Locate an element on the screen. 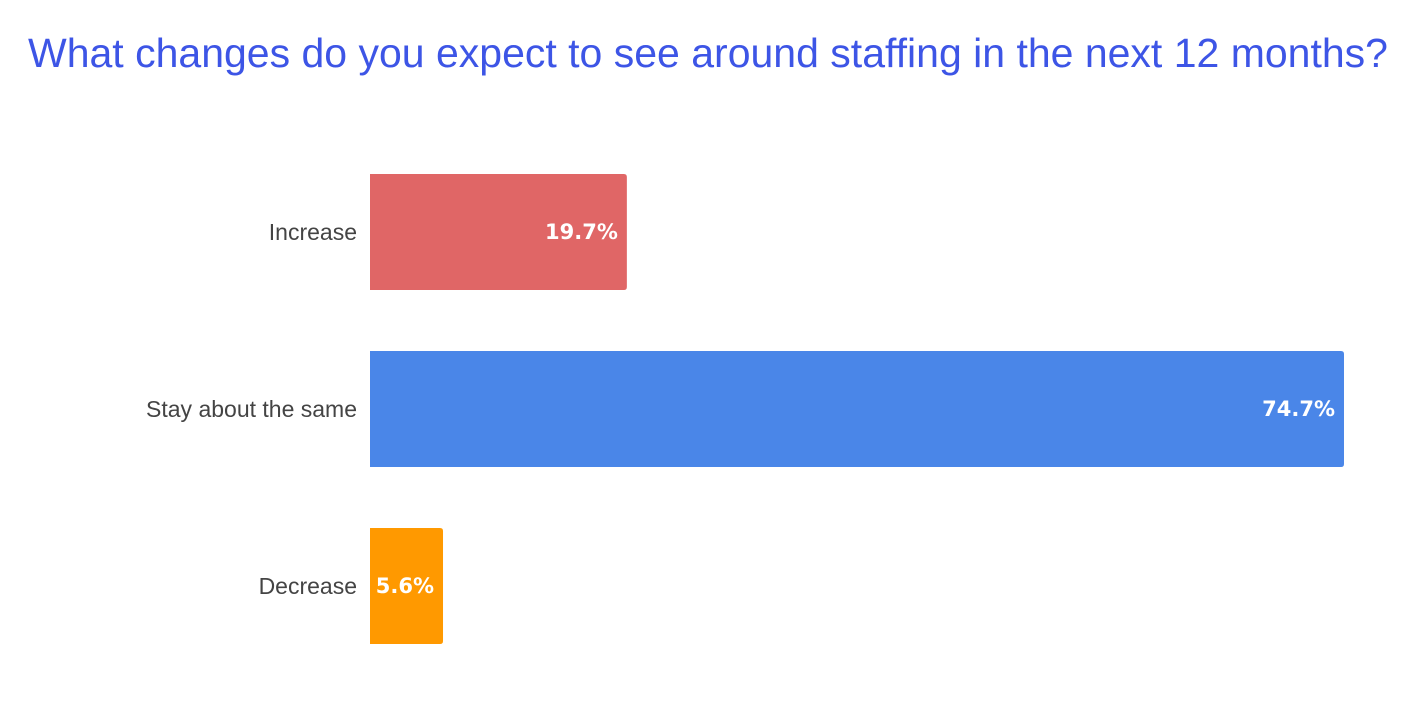  bar-decrease is located at coordinates (407, 586).